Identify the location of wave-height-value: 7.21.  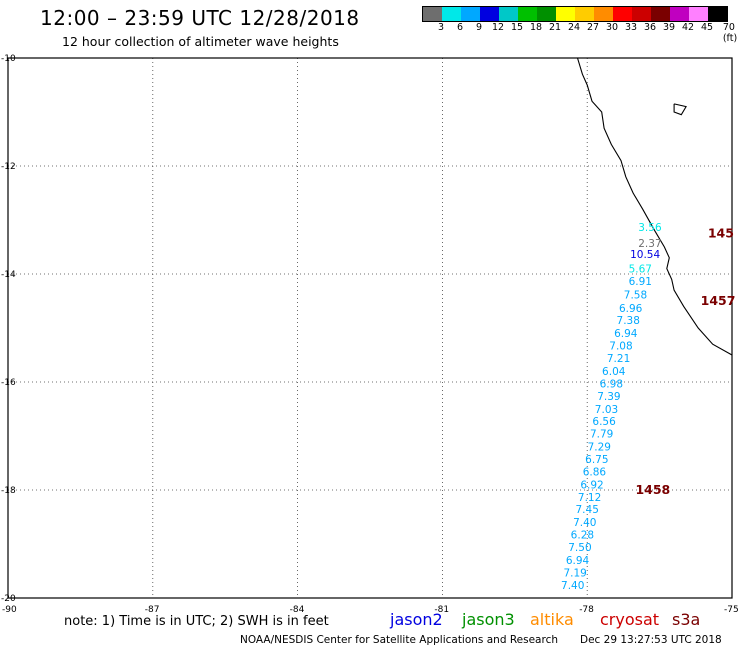
(618, 359).